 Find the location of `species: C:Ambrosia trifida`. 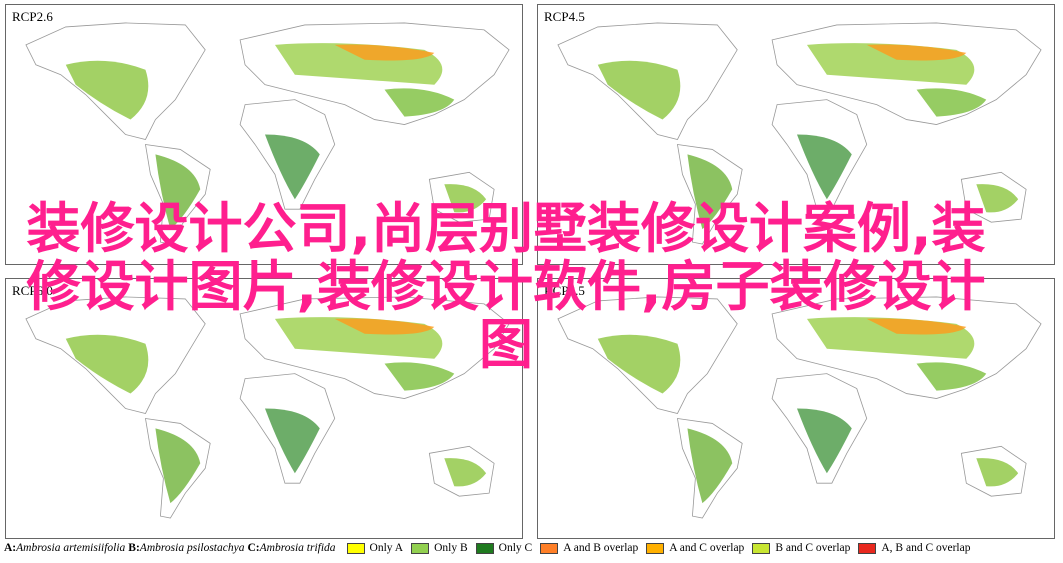

species: C:Ambrosia trifida is located at coordinates (292, 548).